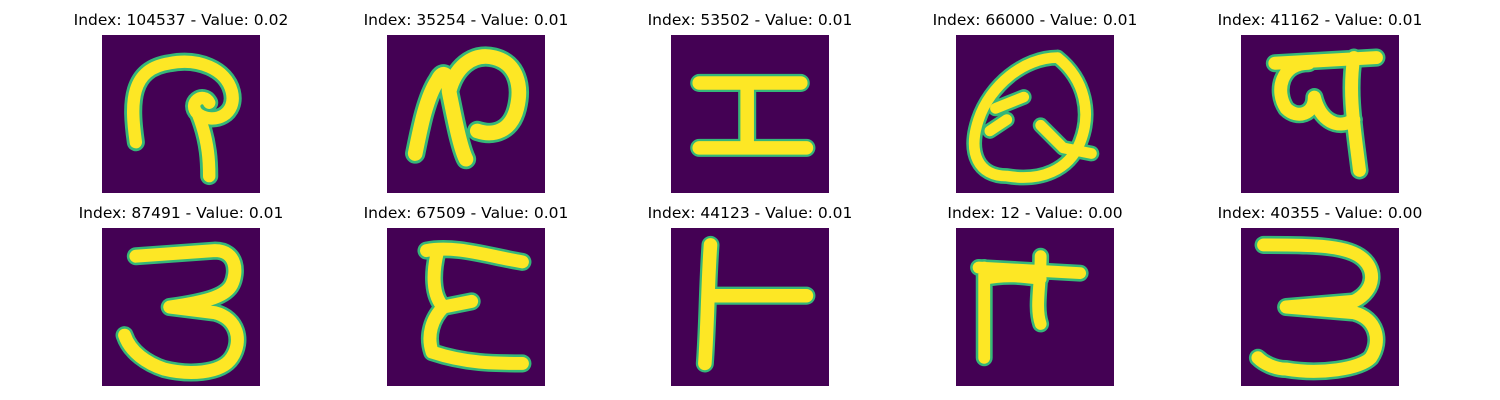  Describe the element at coordinates (750, 20) in the screenshot. I see `panel-title: Index: 53502 - Value: 0.01` at that location.